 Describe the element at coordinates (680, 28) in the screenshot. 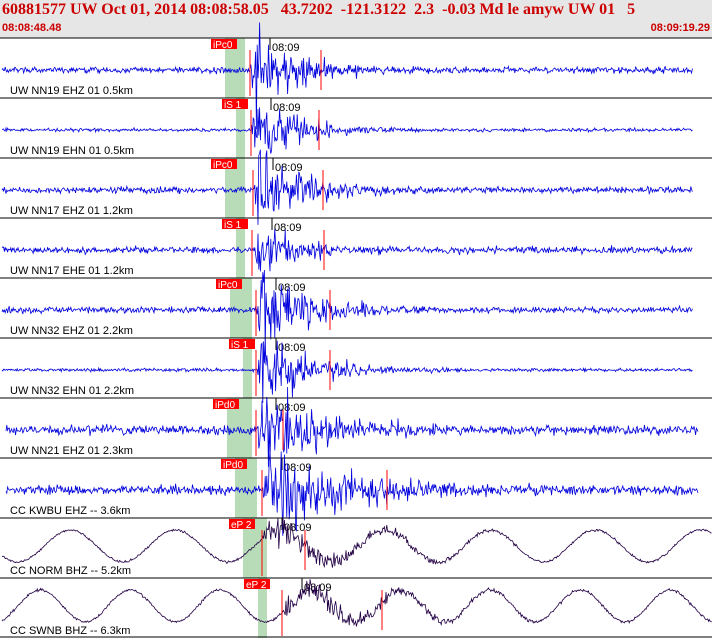

I see `end-time: 08:09:19.29` at that location.